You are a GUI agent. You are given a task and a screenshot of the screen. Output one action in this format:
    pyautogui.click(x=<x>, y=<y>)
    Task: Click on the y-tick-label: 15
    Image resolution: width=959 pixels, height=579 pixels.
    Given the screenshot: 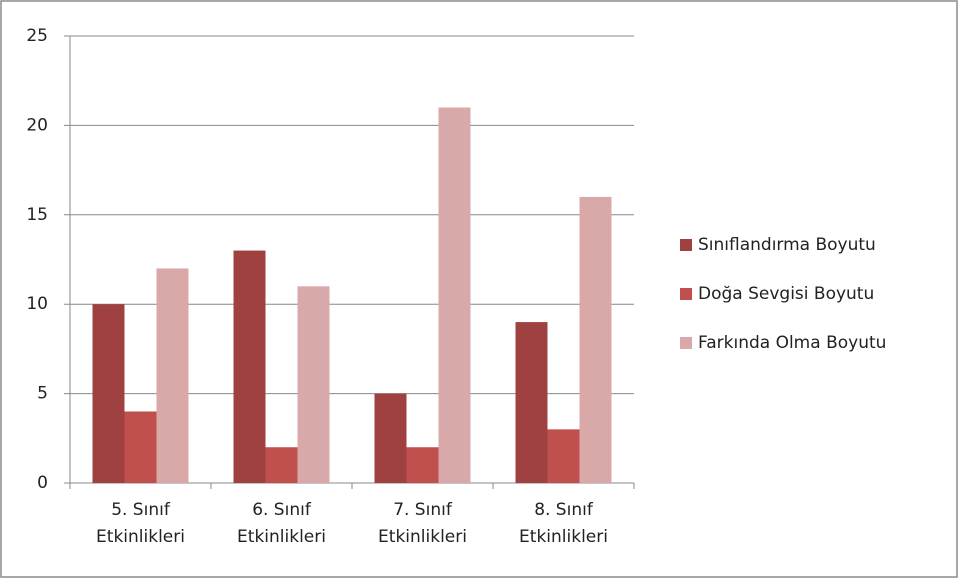 What is the action you would take?
    pyautogui.click(x=37, y=215)
    